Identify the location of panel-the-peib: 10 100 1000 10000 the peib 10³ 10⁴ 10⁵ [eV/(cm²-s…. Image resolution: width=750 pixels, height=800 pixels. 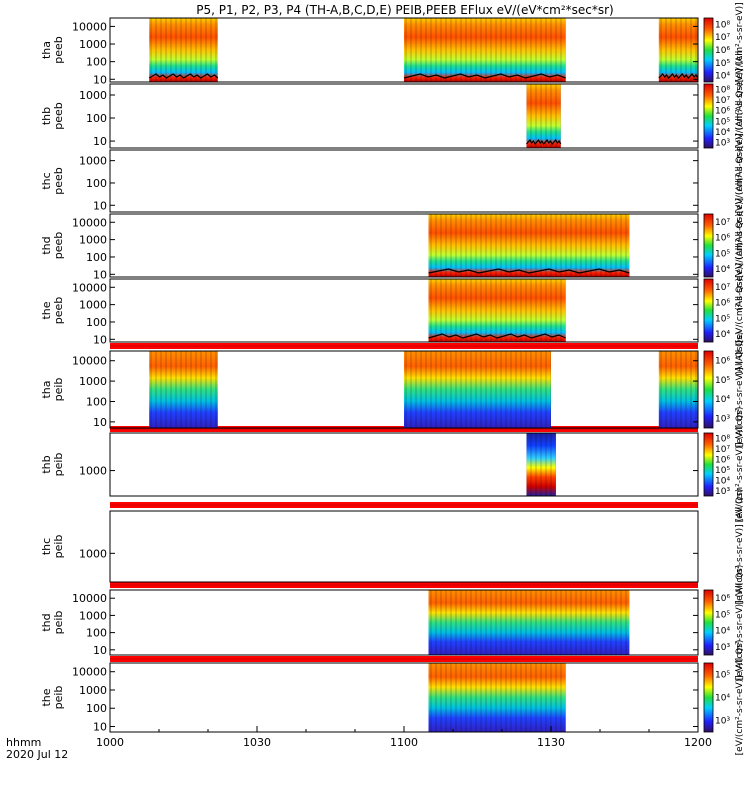
(392, 698).